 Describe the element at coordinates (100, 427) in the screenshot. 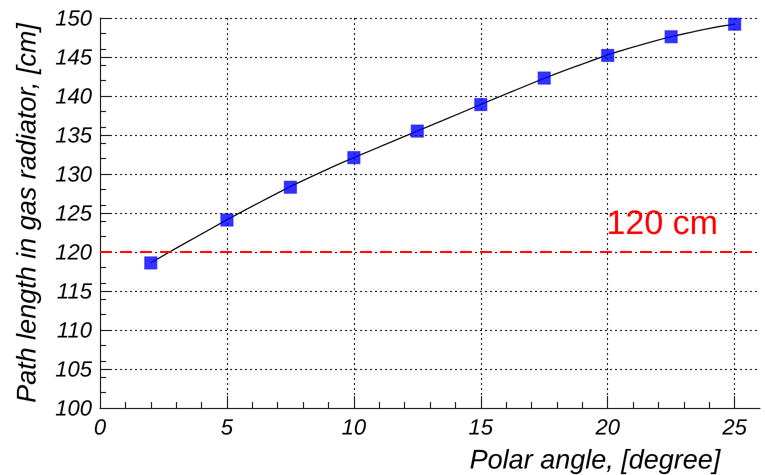

I see `x-tick-label: 0` at that location.